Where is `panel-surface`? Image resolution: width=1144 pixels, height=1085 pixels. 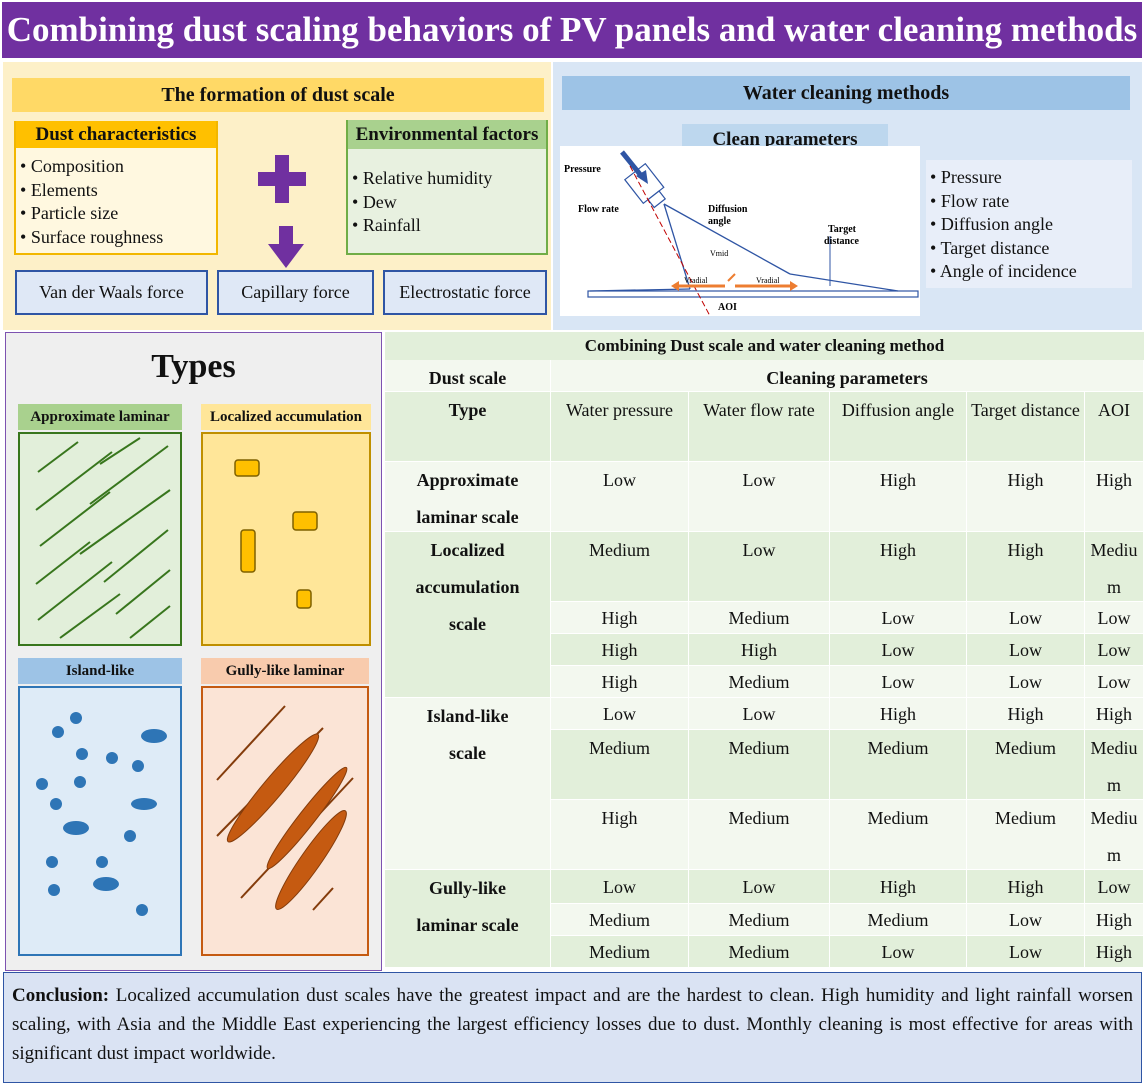
panel-surface is located at coordinates (753, 294).